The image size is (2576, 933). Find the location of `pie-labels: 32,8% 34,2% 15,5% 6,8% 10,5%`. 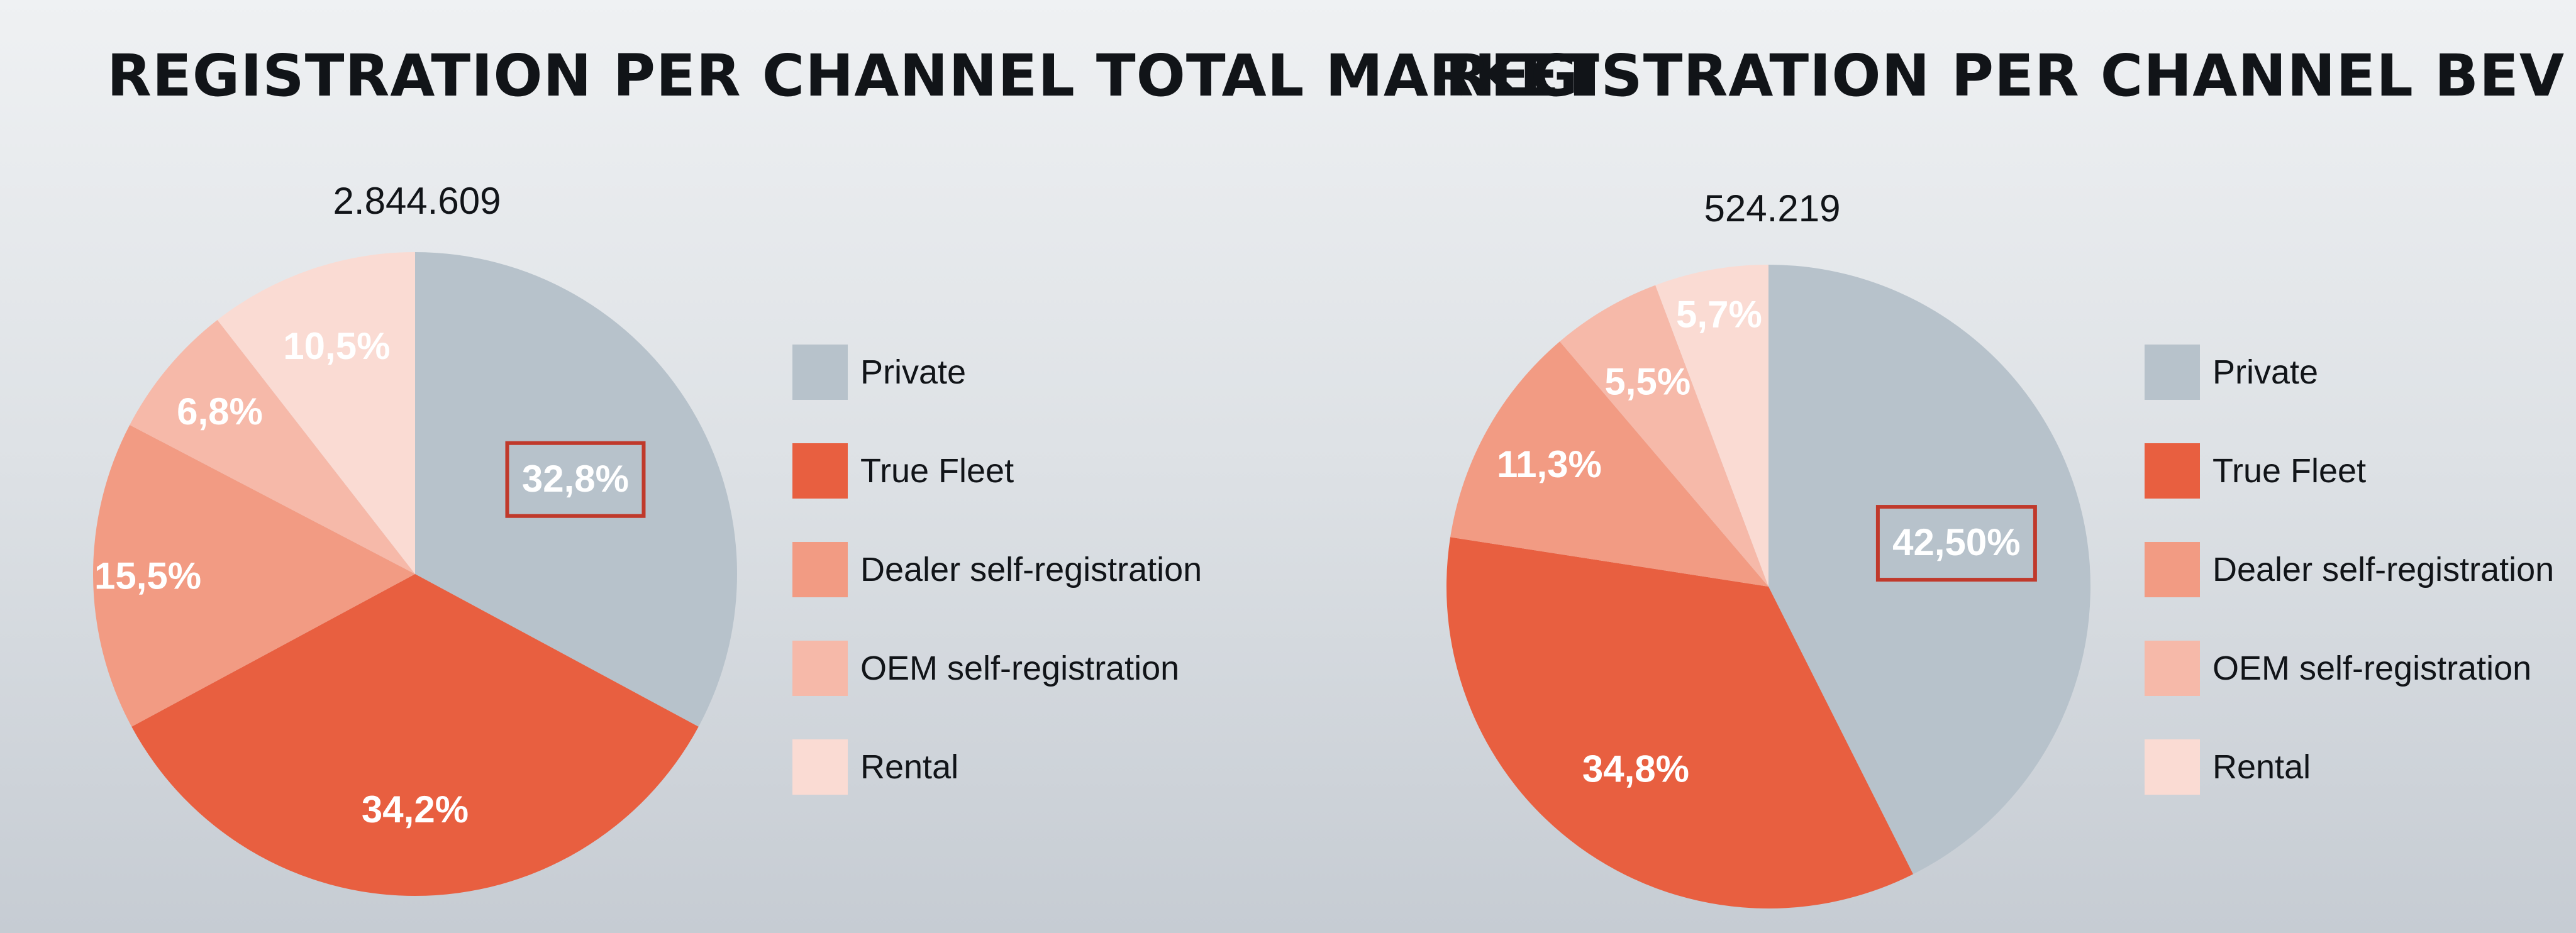

pie-labels: 32,8% 34,2% 15,5% 6,8% 10,5% is located at coordinates (370, 578).